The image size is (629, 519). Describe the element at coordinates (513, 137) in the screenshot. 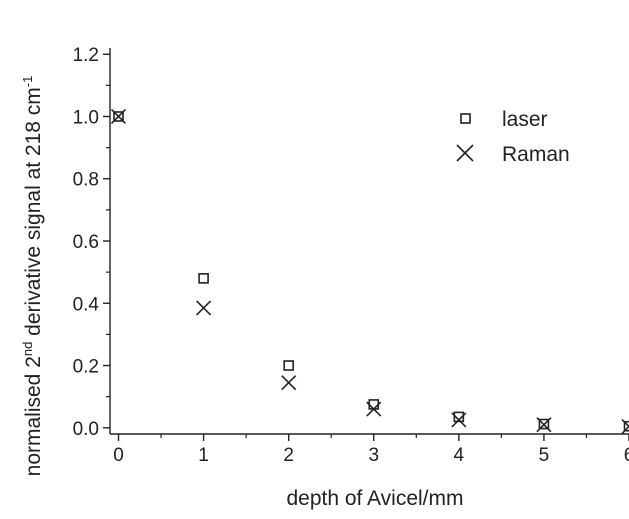

I see `legend: laser Raman` at that location.